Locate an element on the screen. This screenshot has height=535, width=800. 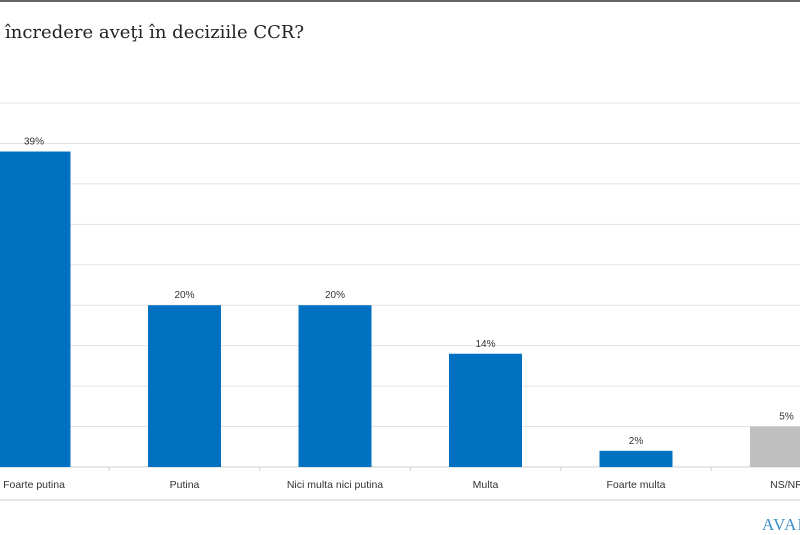
chart-title: încredere aveţi în deciziile CCR? is located at coordinates (155, 32).